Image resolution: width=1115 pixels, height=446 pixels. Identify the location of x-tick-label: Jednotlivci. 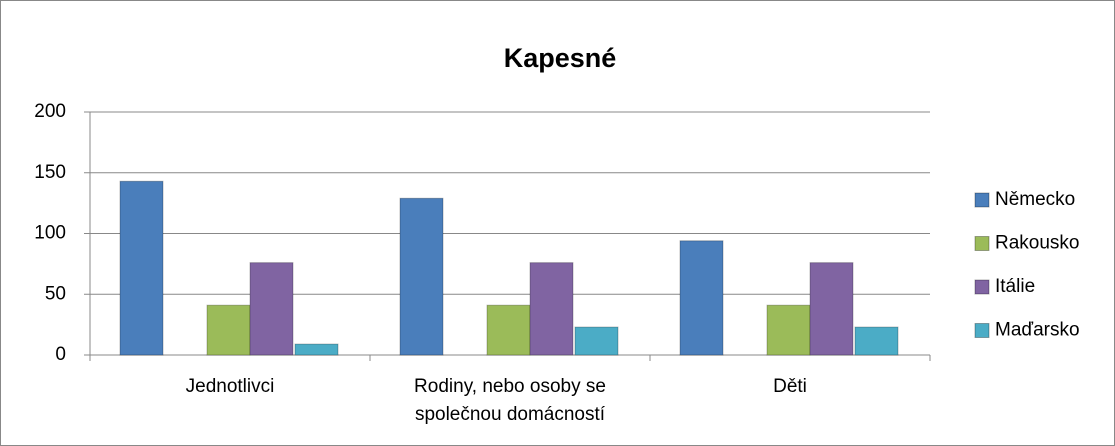
(230, 386).